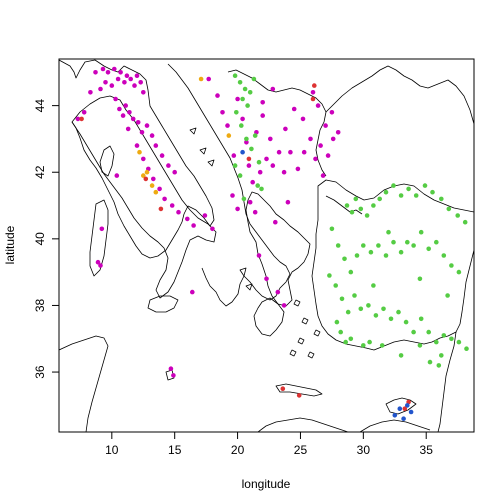 The image size is (504, 504). What do you see at coordinates (40, 239) in the screenshot?
I see `y-tick-label: 40` at bounding box center [40, 239].